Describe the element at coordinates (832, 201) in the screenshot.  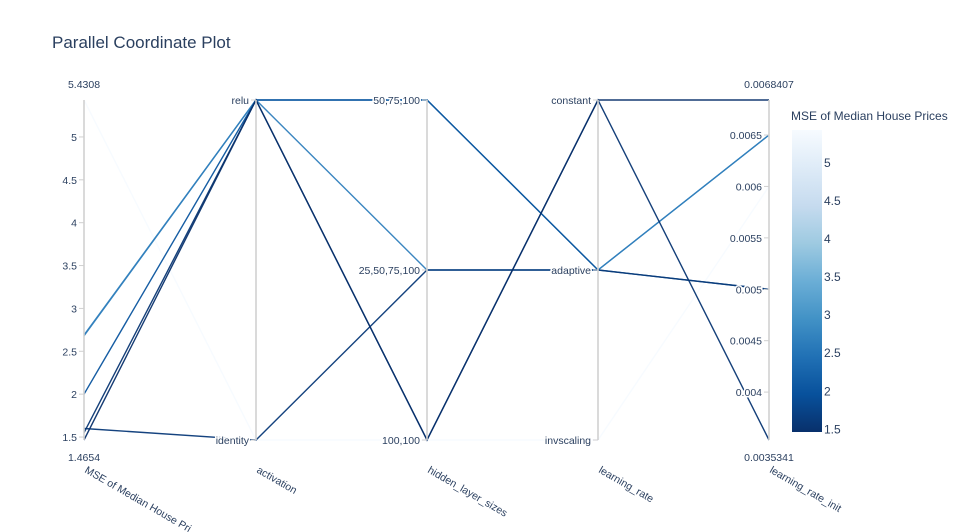
I see `colorbar-tick-label: 4.5` at that location.